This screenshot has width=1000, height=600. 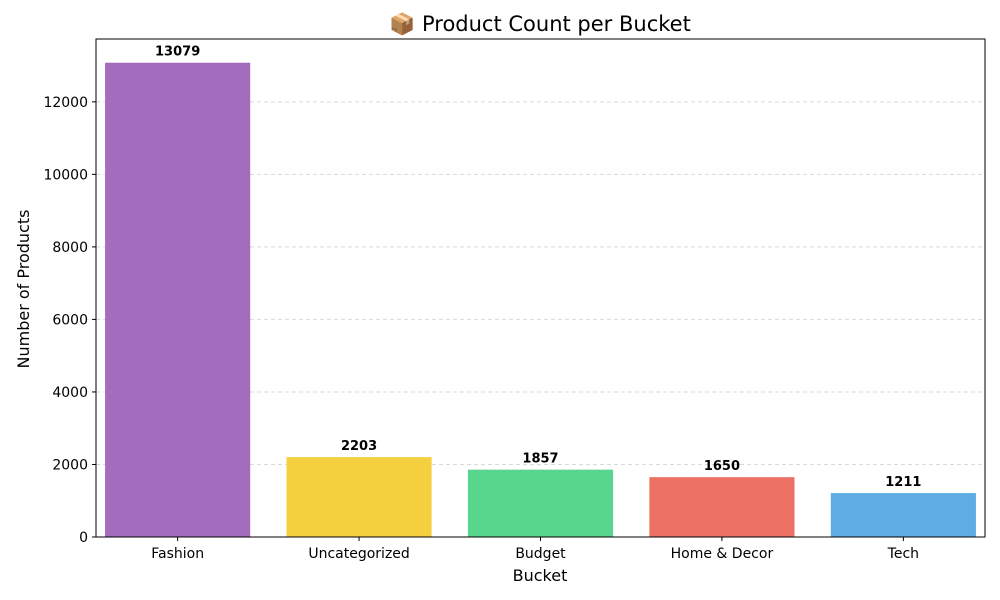 I want to click on bar-value-label: 13079, so click(x=177, y=52).